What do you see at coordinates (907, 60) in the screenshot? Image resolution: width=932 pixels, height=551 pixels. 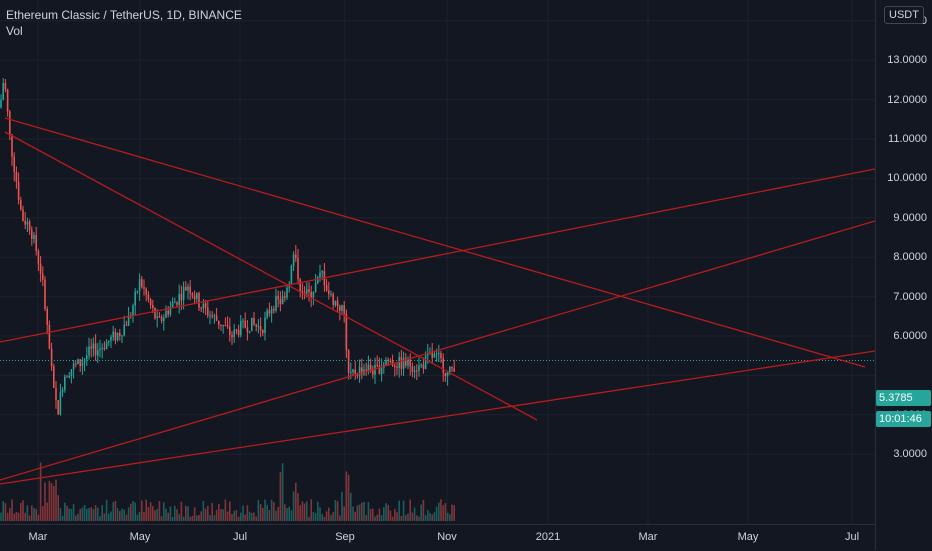 I see `price-axis-label: 13.0000` at bounding box center [907, 60].